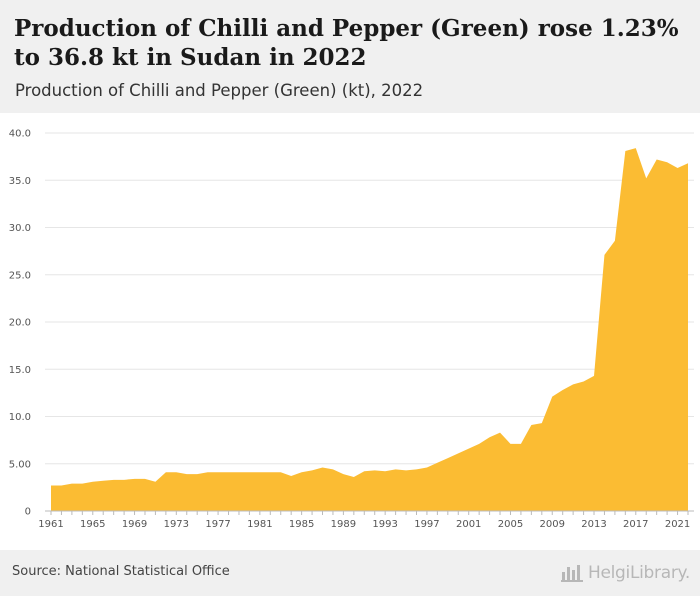 The width and height of the screenshot is (700, 596). I want to click on y-tick-label: 10.0, so click(20, 417).